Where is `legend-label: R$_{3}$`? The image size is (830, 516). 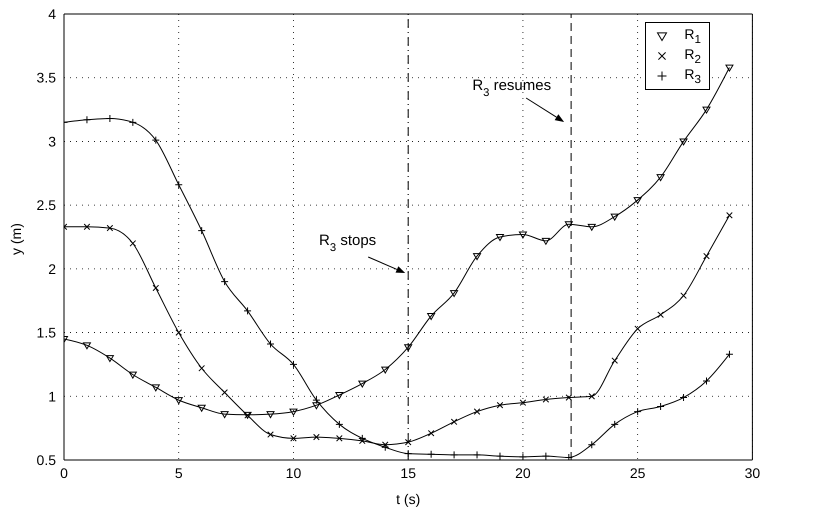 legend-label: R$_{3}$ is located at coordinates (692, 76).